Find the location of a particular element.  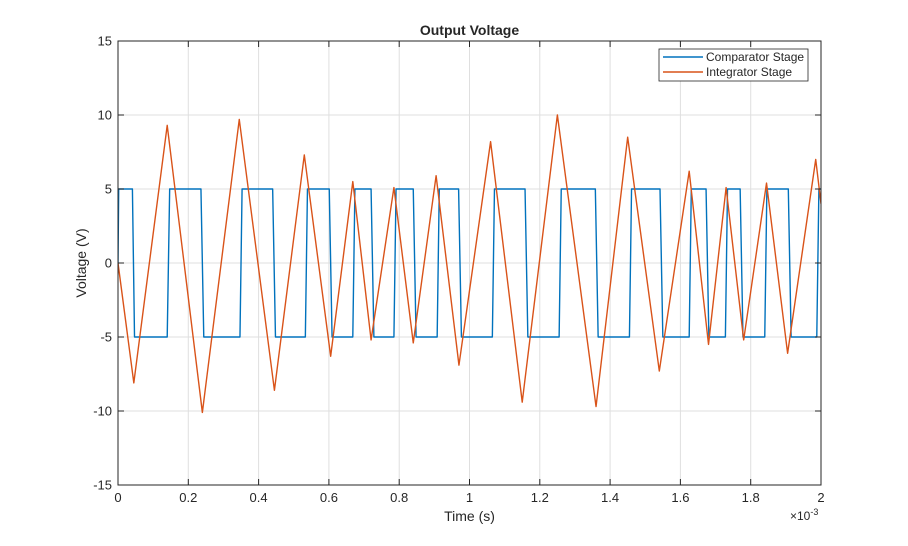

x-tick-label: 0 is located at coordinates (117, 497).